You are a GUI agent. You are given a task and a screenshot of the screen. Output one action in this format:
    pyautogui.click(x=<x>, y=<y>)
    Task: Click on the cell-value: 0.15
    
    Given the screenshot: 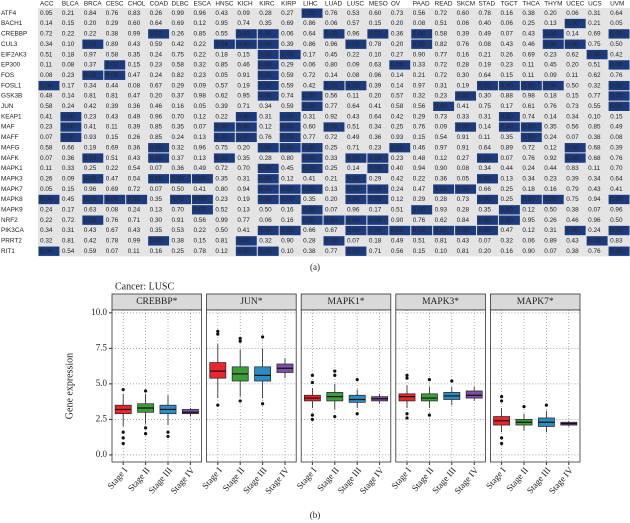 What is the action you would take?
    pyautogui.click(x=419, y=137)
    